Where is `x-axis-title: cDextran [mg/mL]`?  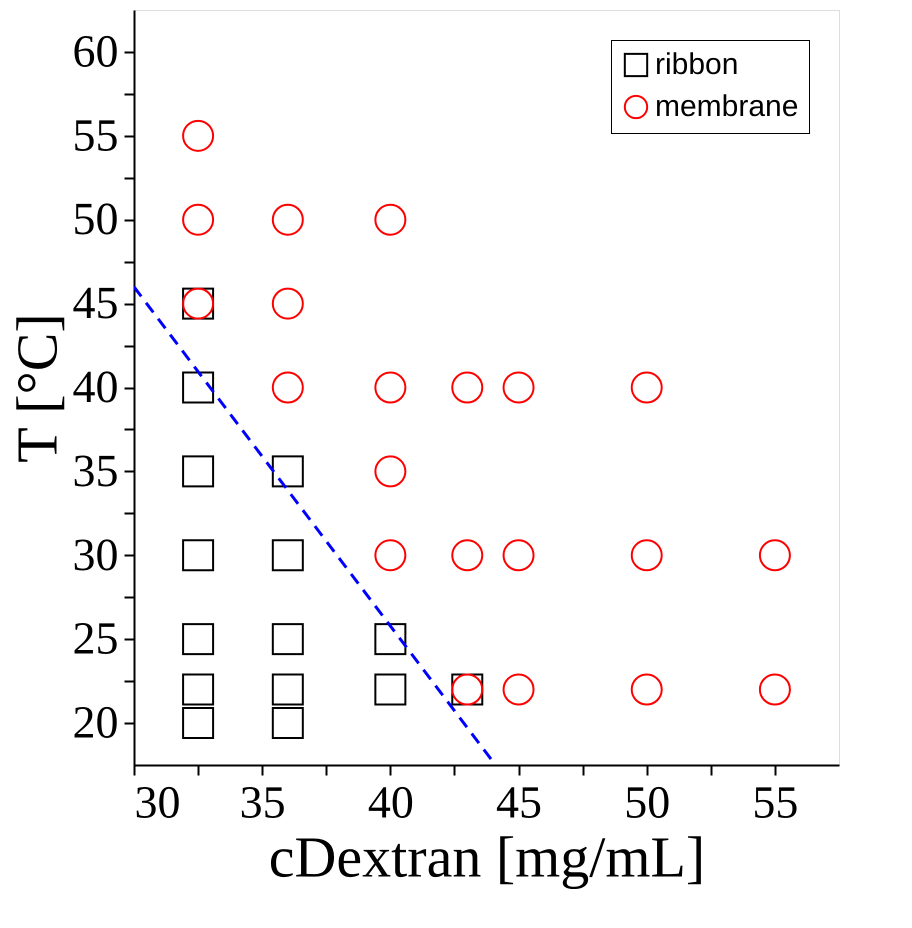
x-axis-title: cDextran [mg/mL] is located at coordinates (487, 857).